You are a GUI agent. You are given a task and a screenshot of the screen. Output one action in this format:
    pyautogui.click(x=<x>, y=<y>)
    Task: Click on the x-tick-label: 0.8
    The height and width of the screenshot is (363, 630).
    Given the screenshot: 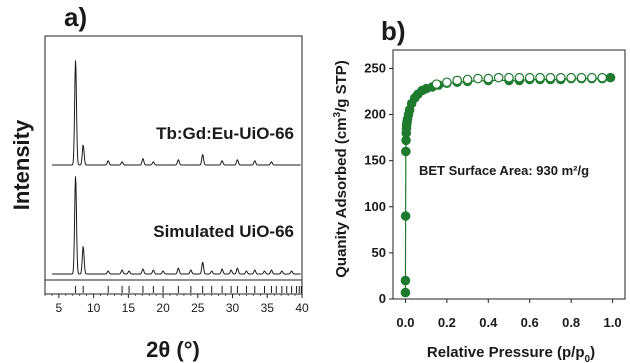 What is the action you would take?
    pyautogui.click(x=571, y=322)
    